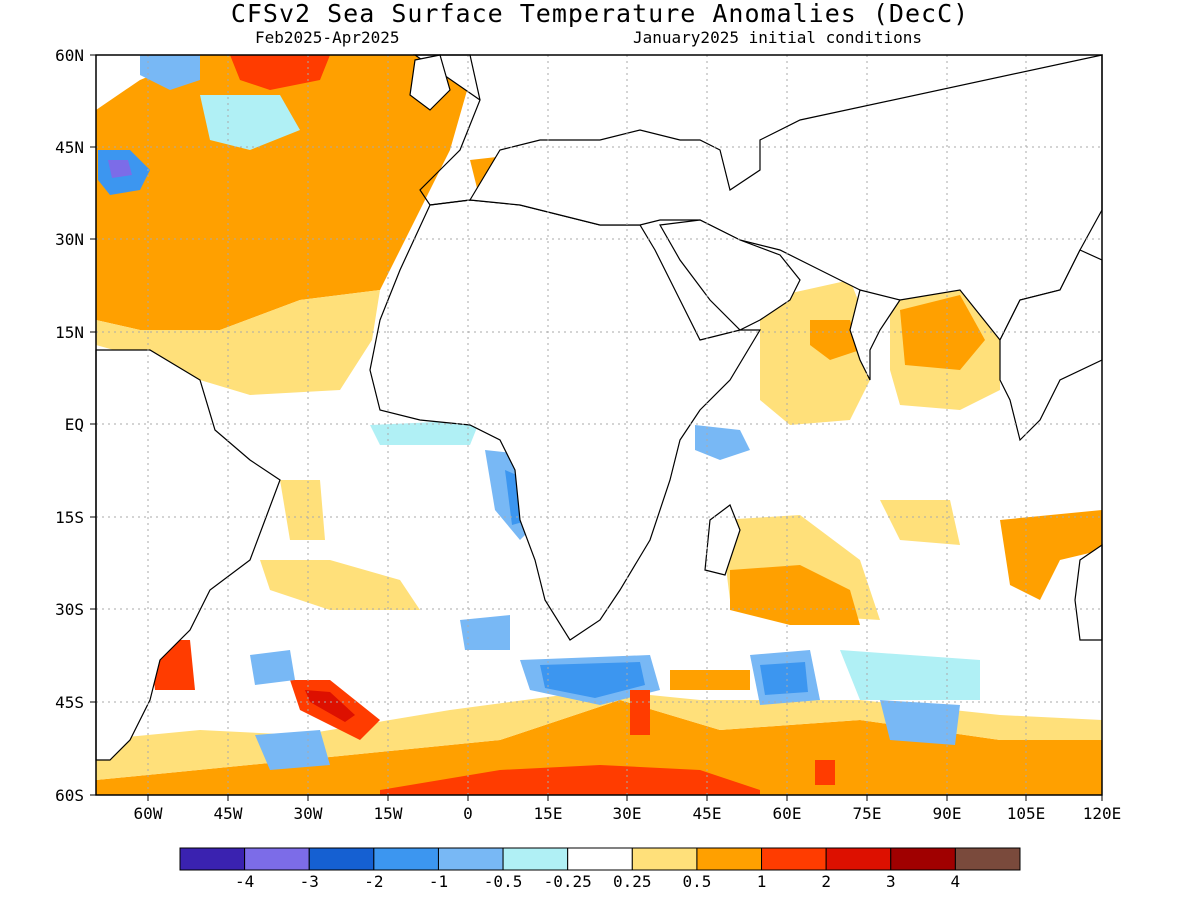 The height and width of the screenshot is (900, 1200). What do you see at coordinates (170, 72) in the screenshot?
I see `labrador-cool` at bounding box center [170, 72].